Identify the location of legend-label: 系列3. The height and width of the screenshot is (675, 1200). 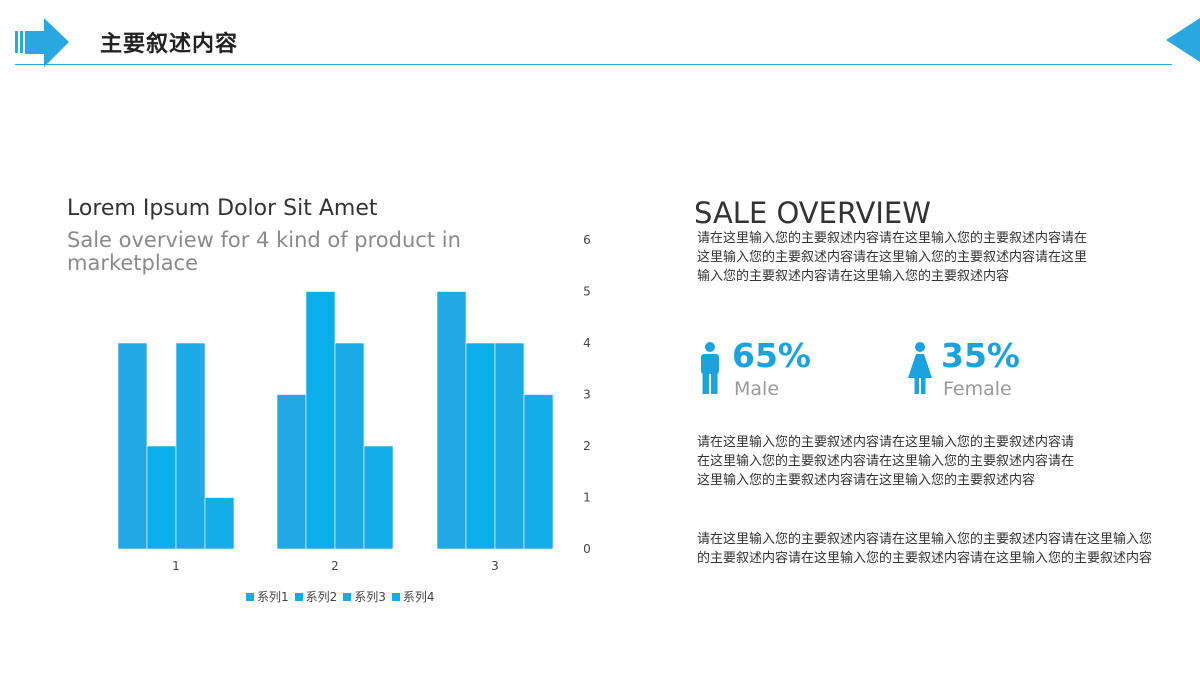
(370, 597).